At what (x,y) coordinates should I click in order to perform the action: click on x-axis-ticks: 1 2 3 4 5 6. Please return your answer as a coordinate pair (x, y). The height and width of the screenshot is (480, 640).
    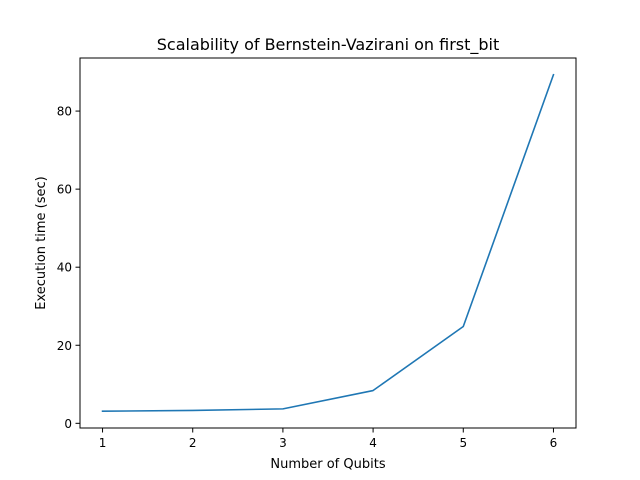
    Looking at the image, I should click on (328, 439).